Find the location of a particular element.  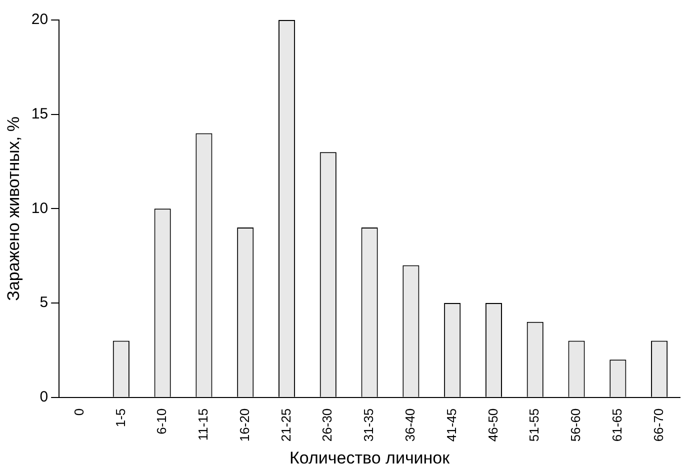

x-tick-label: 1-5 is located at coordinates (120, 418).